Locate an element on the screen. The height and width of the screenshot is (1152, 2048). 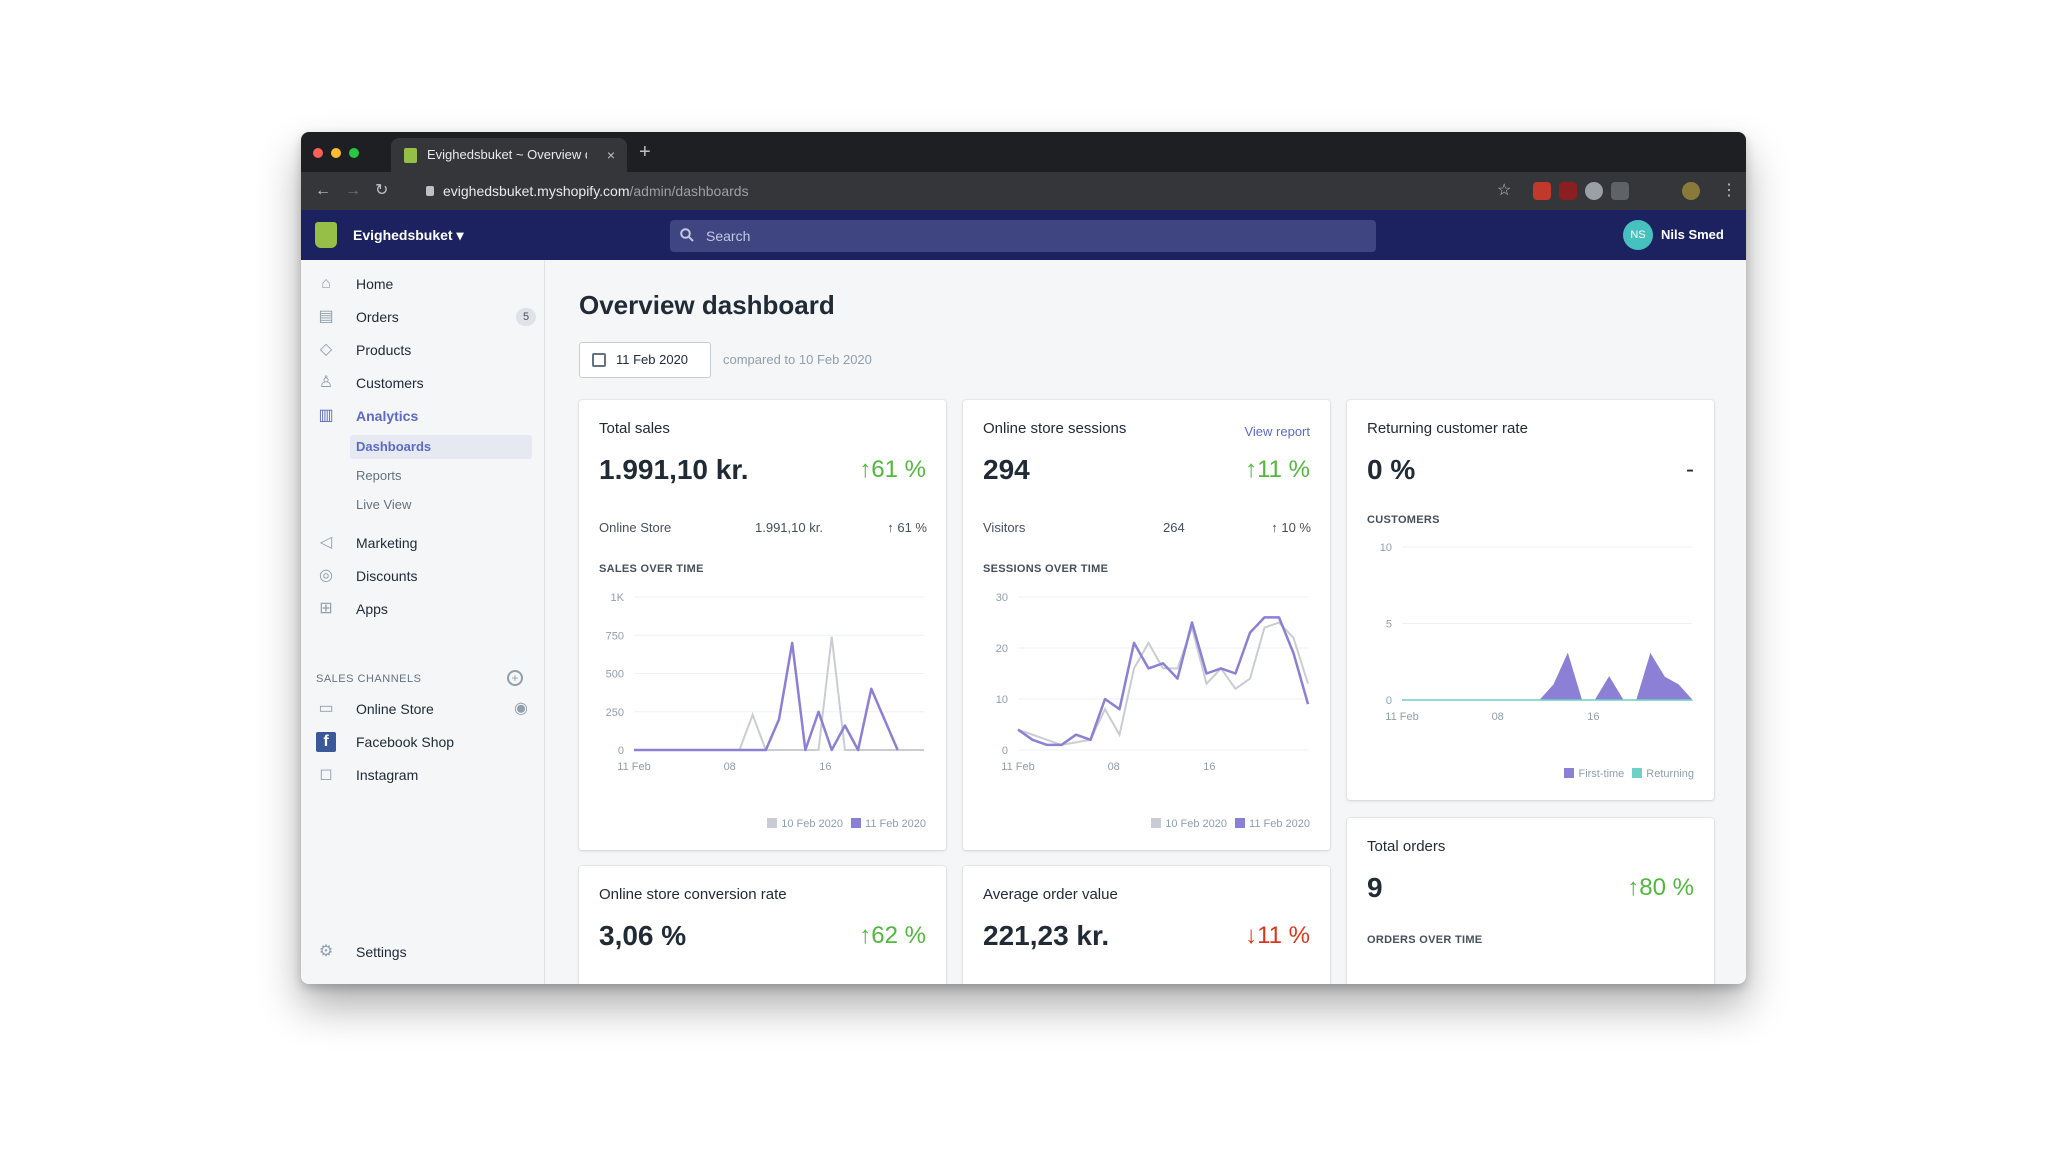
home-icon: ⌂ is located at coordinates (326, 283).